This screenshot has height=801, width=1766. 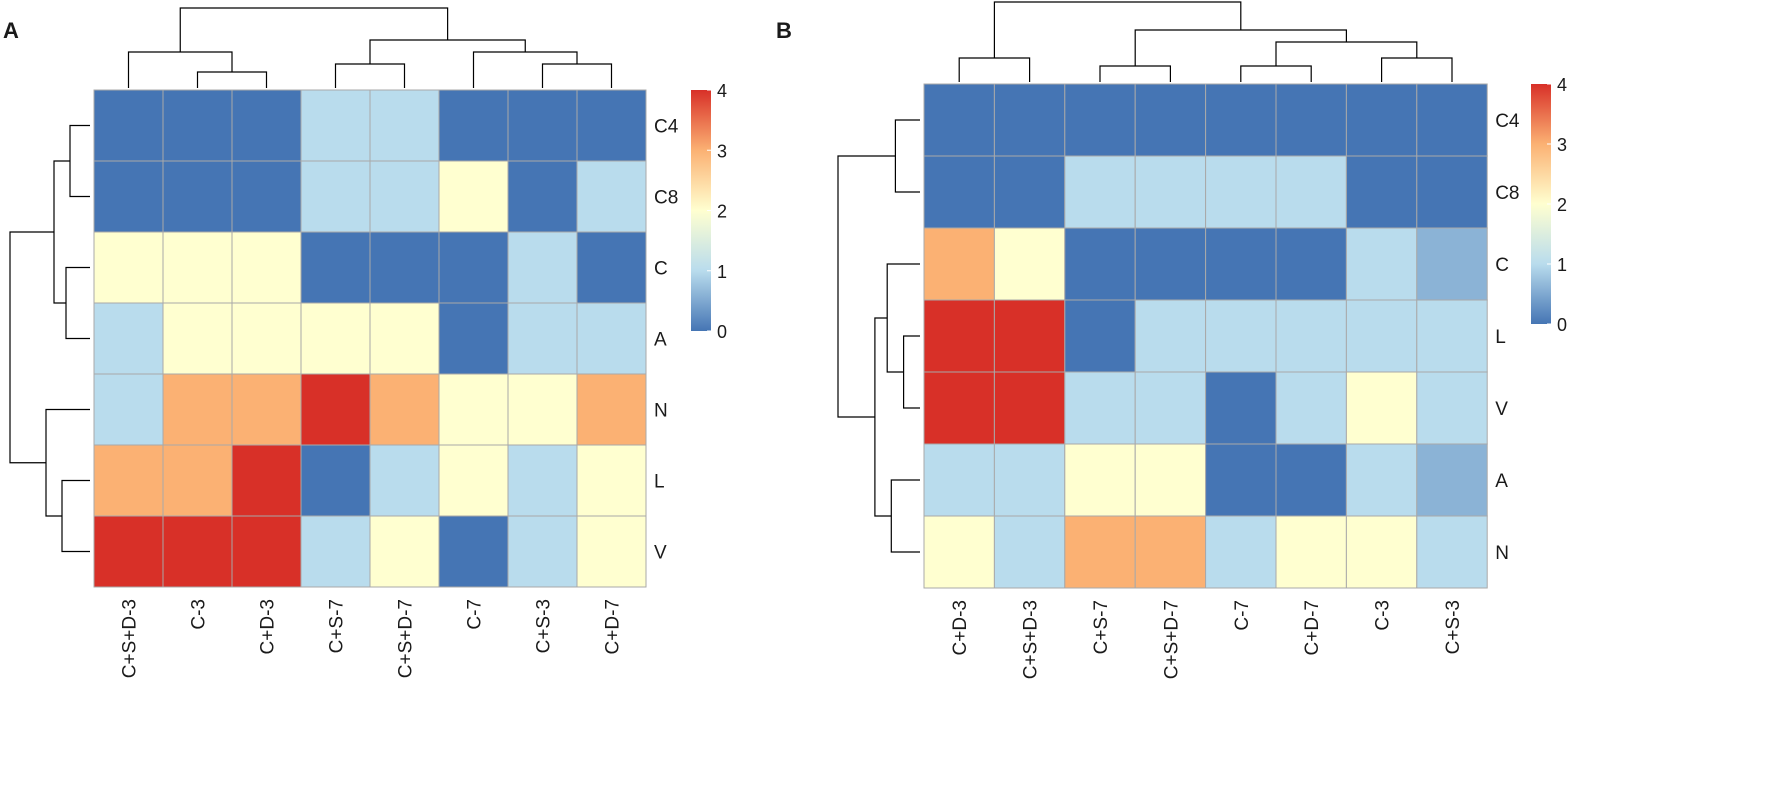 I want to click on panel-label-b: B, so click(x=784, y=30).